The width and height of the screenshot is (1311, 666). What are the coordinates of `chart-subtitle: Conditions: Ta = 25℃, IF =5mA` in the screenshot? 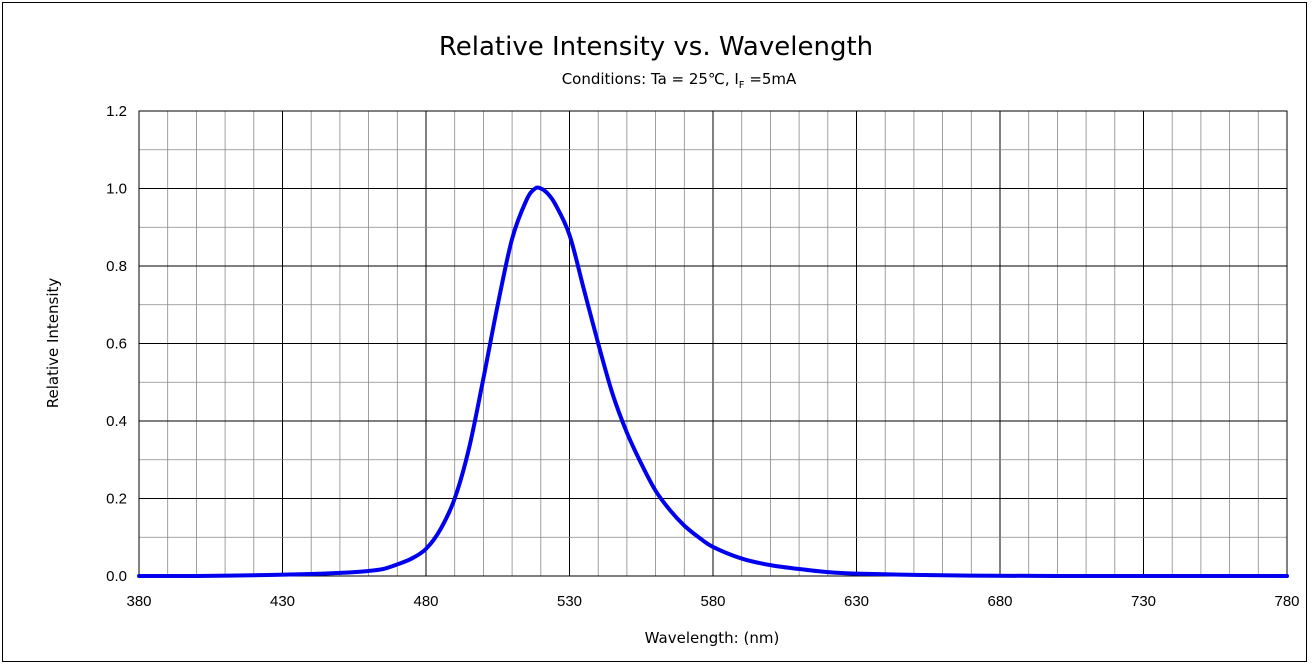 It's located at (679, 80).